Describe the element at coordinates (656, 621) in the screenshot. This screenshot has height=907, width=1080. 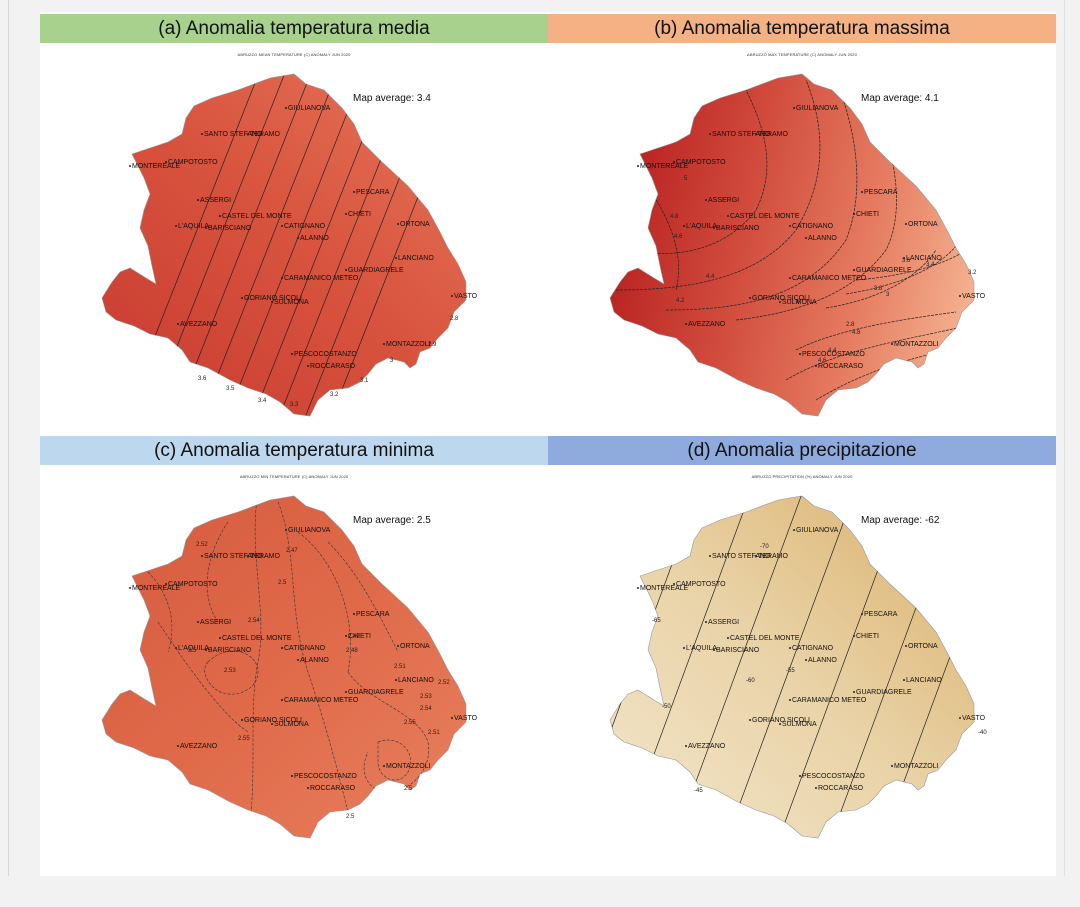
I see `contour-label: -65` at that location.